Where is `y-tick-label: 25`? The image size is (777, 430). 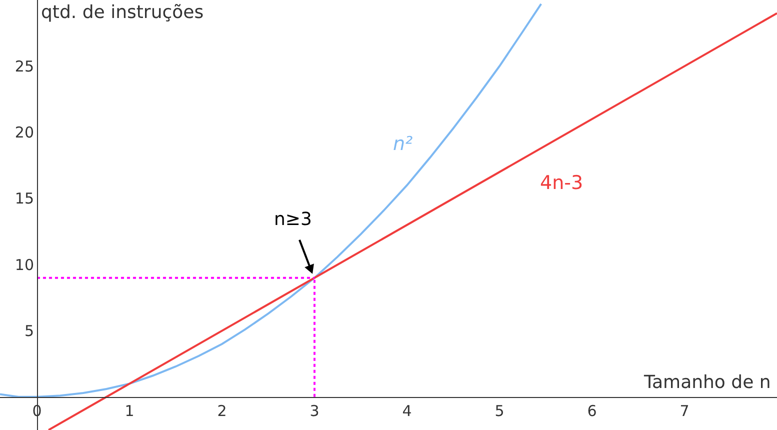 y-tick-label: 25 is located at coordinates (24, 66).